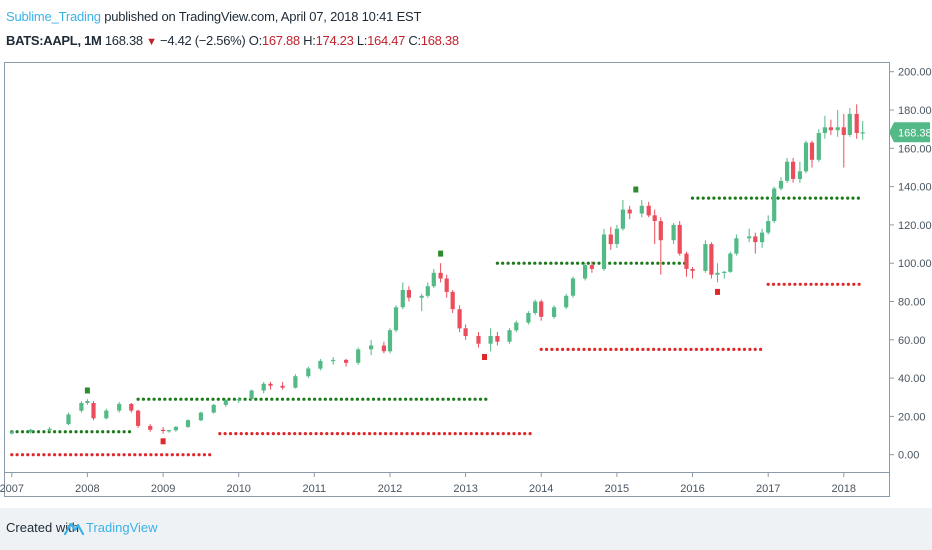  Describe the element at coordinates (915, 188) in the screenshot. I see `price-tick-label: 140.00` at that location.